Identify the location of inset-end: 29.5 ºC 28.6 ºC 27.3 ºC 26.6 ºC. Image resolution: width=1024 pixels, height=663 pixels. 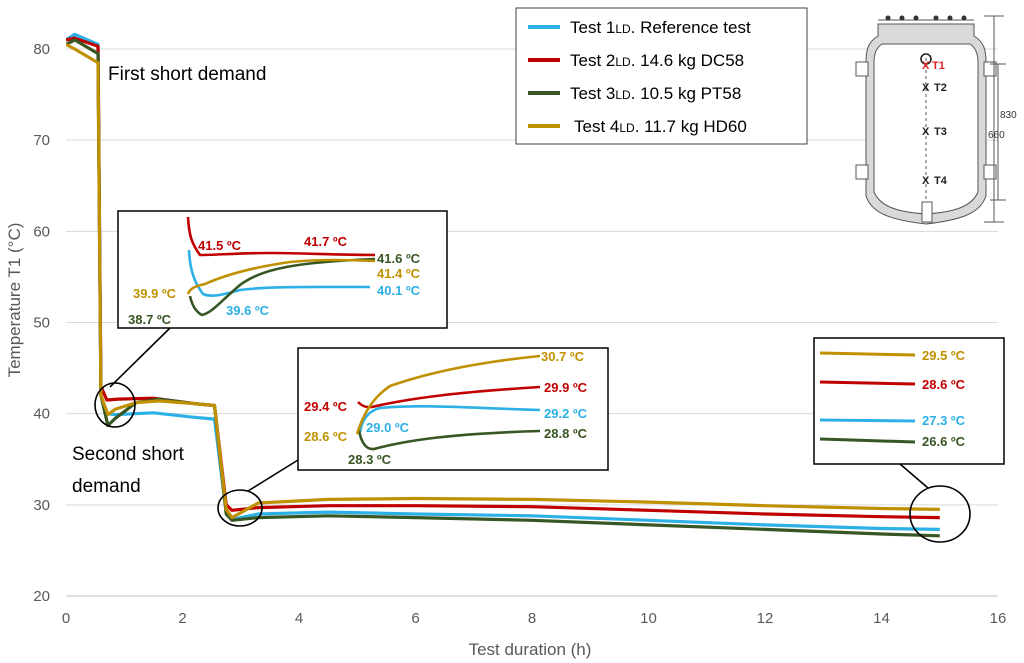
(909, 401).